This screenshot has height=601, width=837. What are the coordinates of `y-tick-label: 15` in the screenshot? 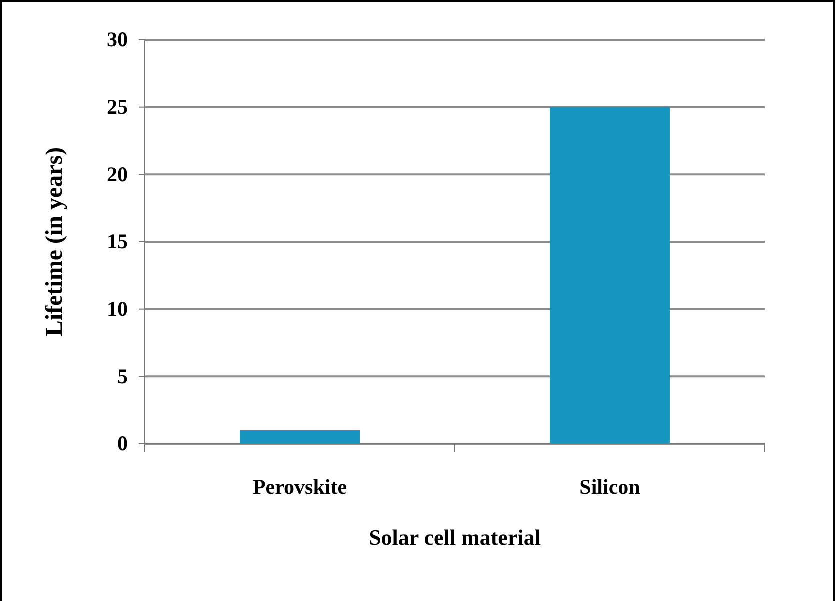 It's located at (117, 242).